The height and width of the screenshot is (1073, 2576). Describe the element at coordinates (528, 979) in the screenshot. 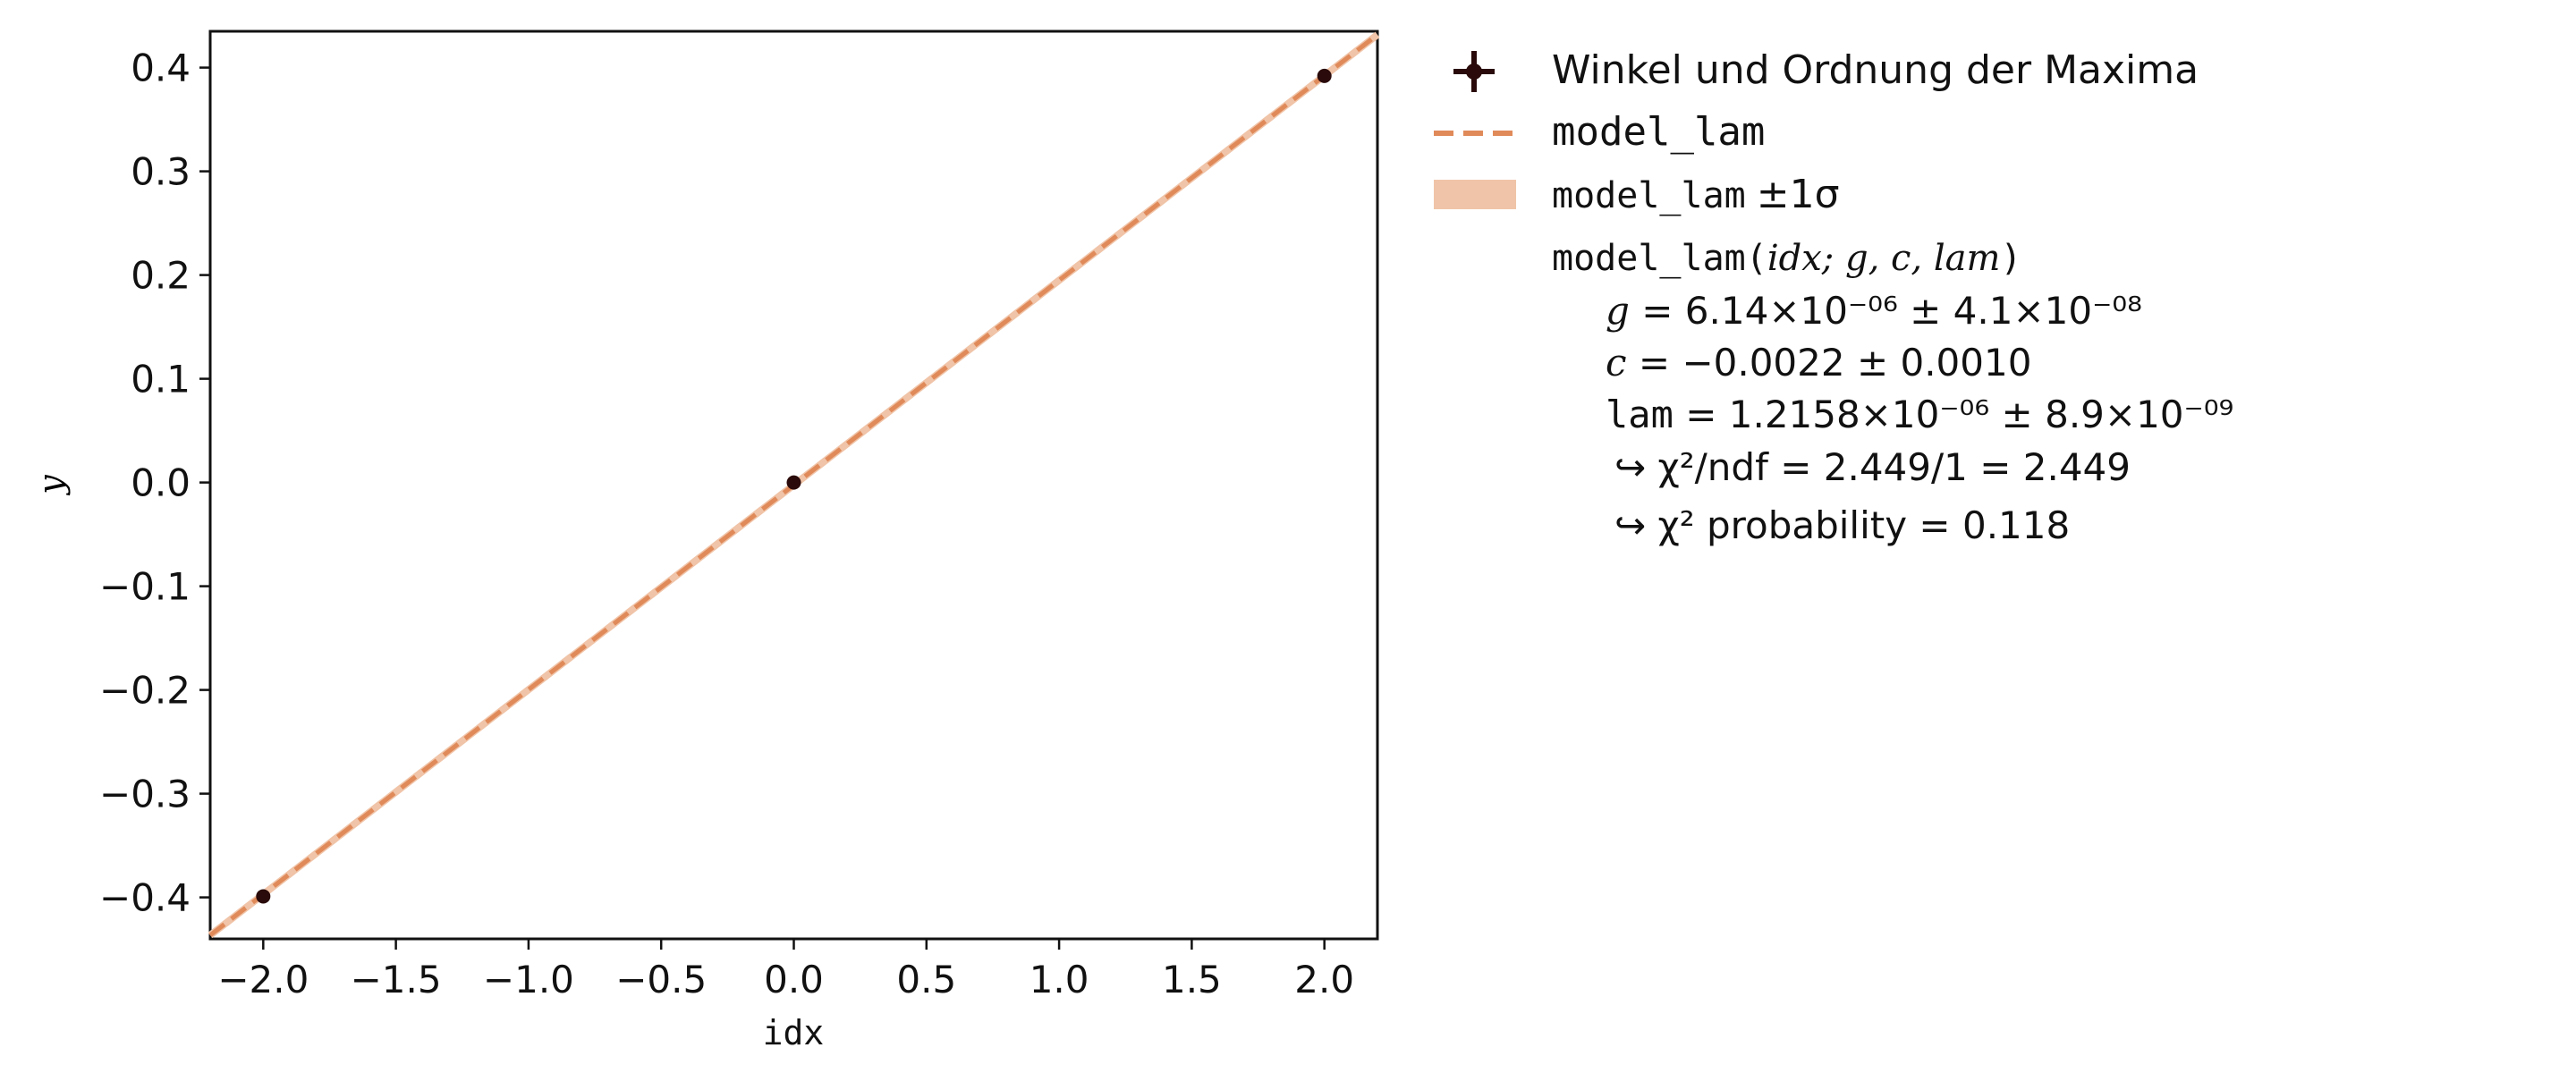

I see `x-tick-label: −1.0` at that location.